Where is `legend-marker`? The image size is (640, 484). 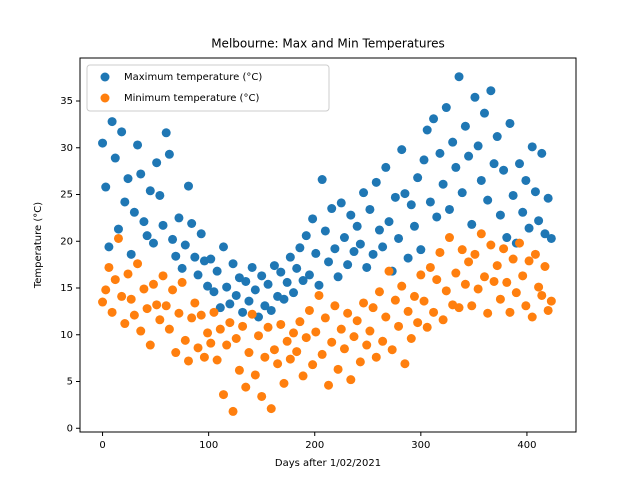 legend-marker is located at coordinates (105, 77).